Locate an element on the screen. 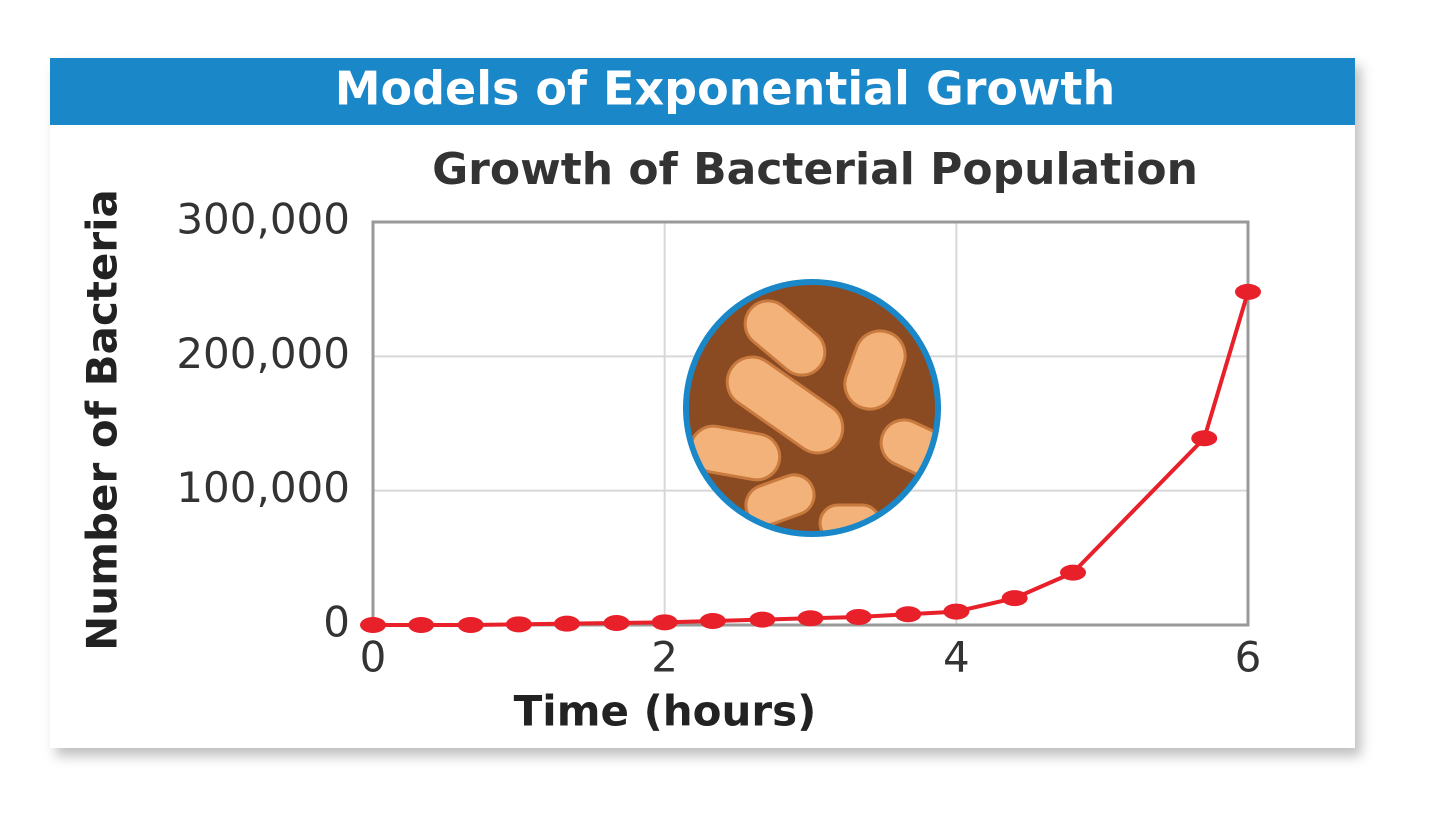 The width and height of the screenshot is (1440, 813). y-tick-label: 0 is located at coordinates (336, 622).